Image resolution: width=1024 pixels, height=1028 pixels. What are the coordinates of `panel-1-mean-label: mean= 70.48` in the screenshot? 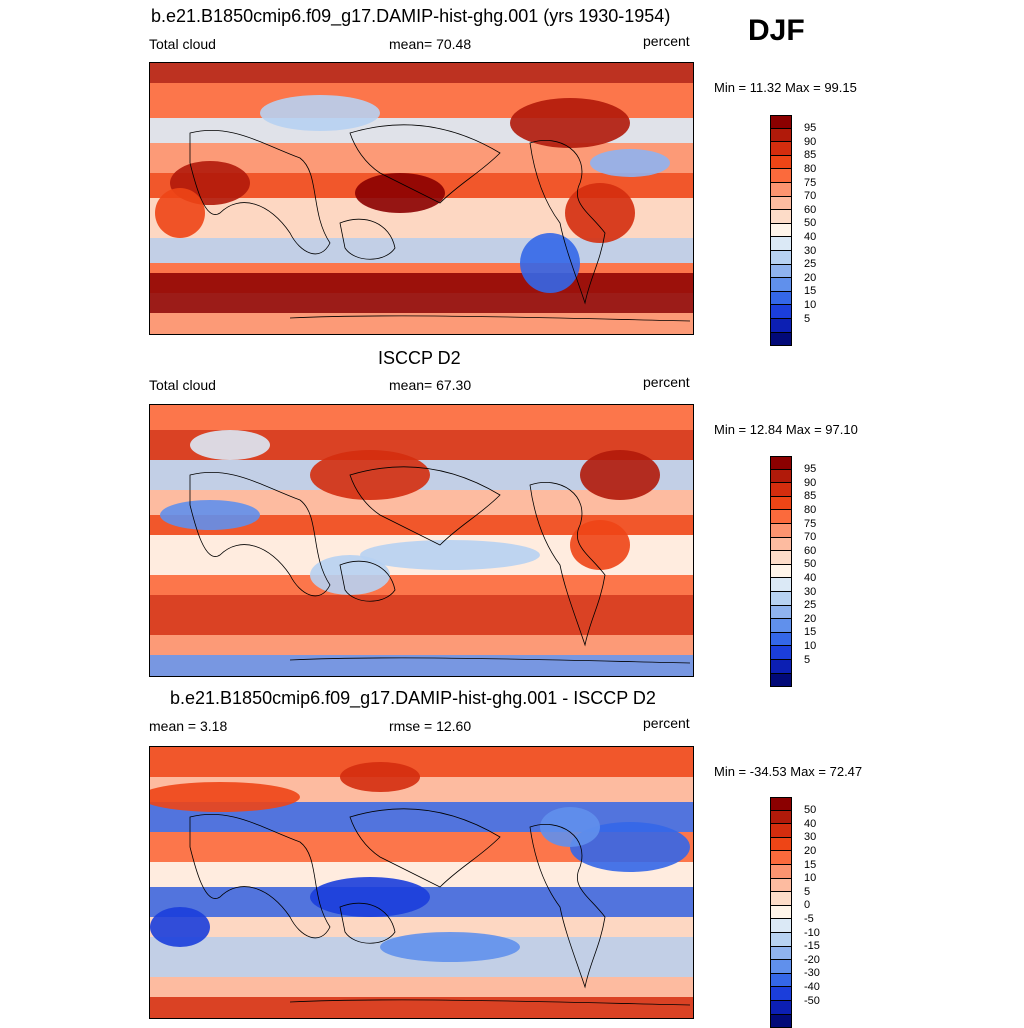 It's located at (430, 44).